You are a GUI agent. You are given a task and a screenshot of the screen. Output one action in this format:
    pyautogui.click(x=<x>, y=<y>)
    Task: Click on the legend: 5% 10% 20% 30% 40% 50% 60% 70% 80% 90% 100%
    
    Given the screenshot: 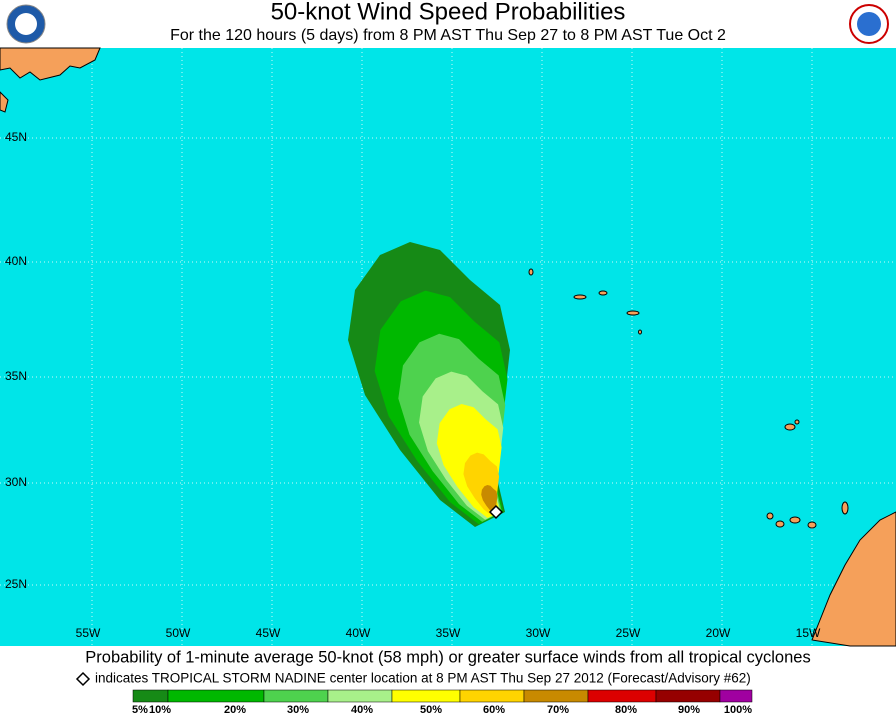 What is the action you would take?
    pyautogui.click(x=442, y=702)
    